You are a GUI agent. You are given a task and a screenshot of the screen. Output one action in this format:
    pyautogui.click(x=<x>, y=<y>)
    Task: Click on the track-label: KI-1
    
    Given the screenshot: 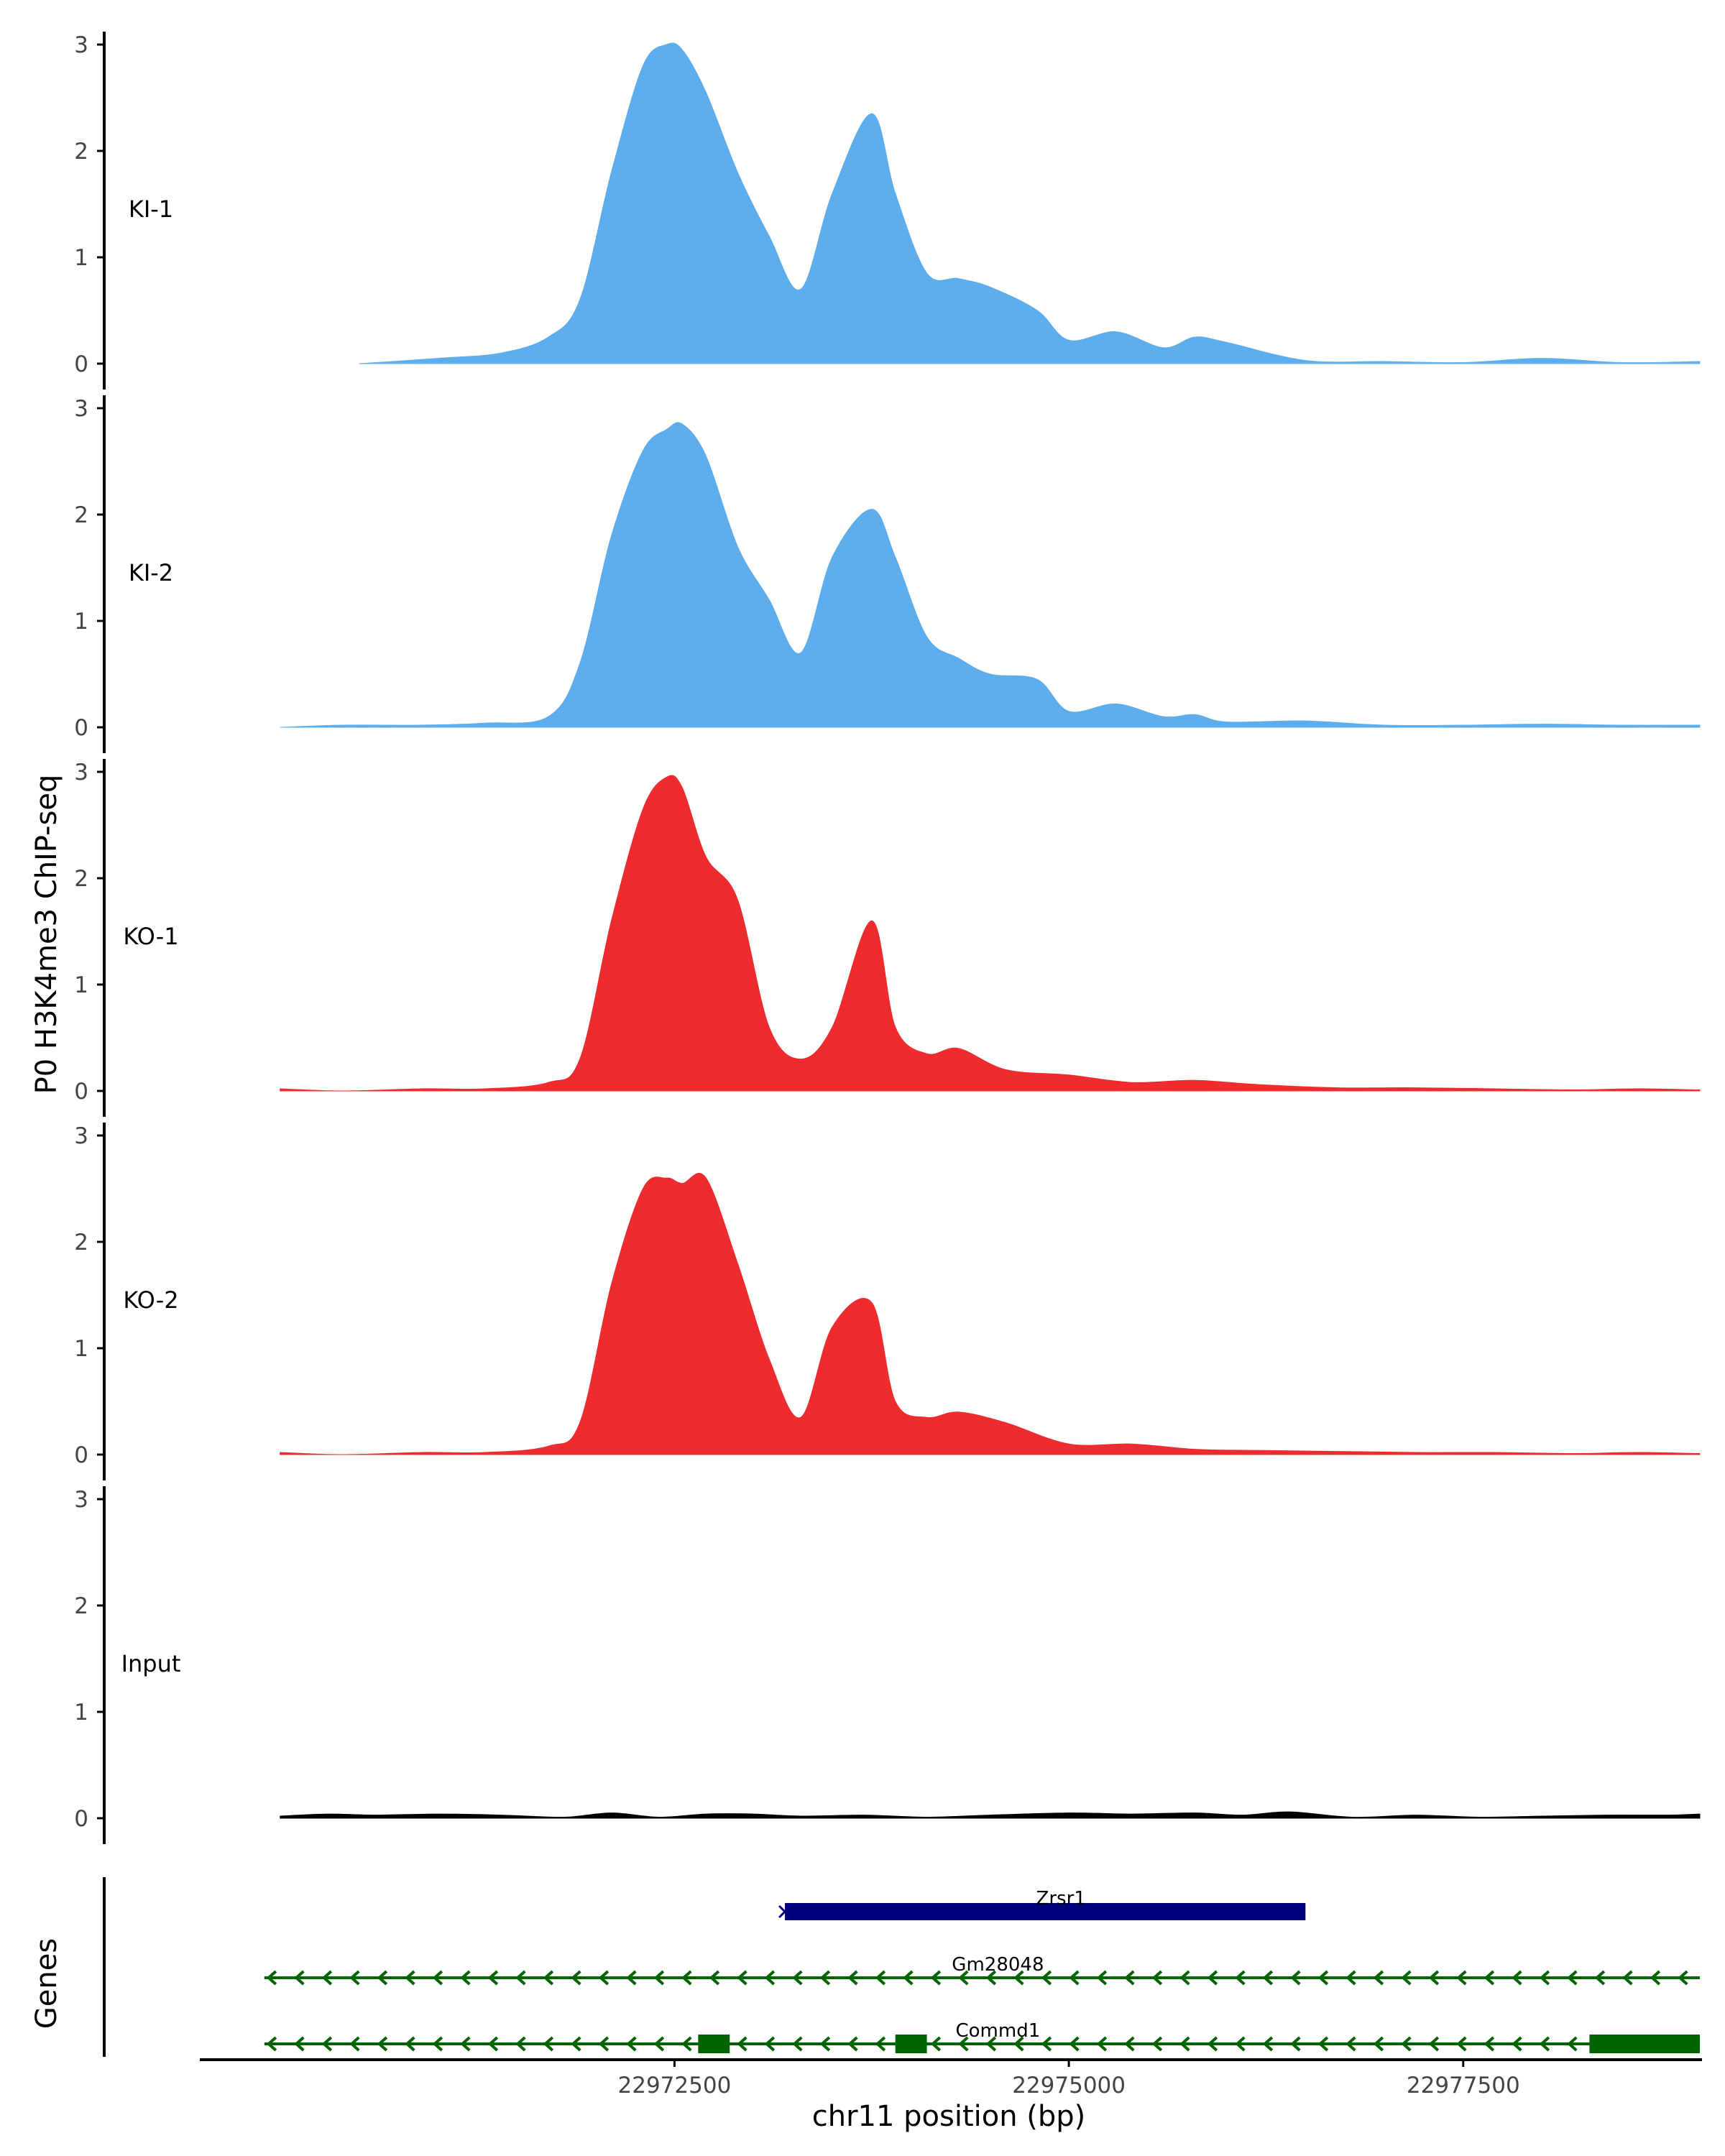 What is the action you would take?
    pyautogui.click(x=151, y=209)
    